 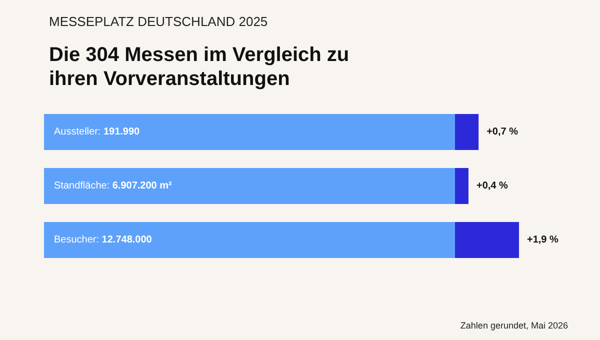 I want to click on data-label: +0,7 %, so click(x=502, y=132).